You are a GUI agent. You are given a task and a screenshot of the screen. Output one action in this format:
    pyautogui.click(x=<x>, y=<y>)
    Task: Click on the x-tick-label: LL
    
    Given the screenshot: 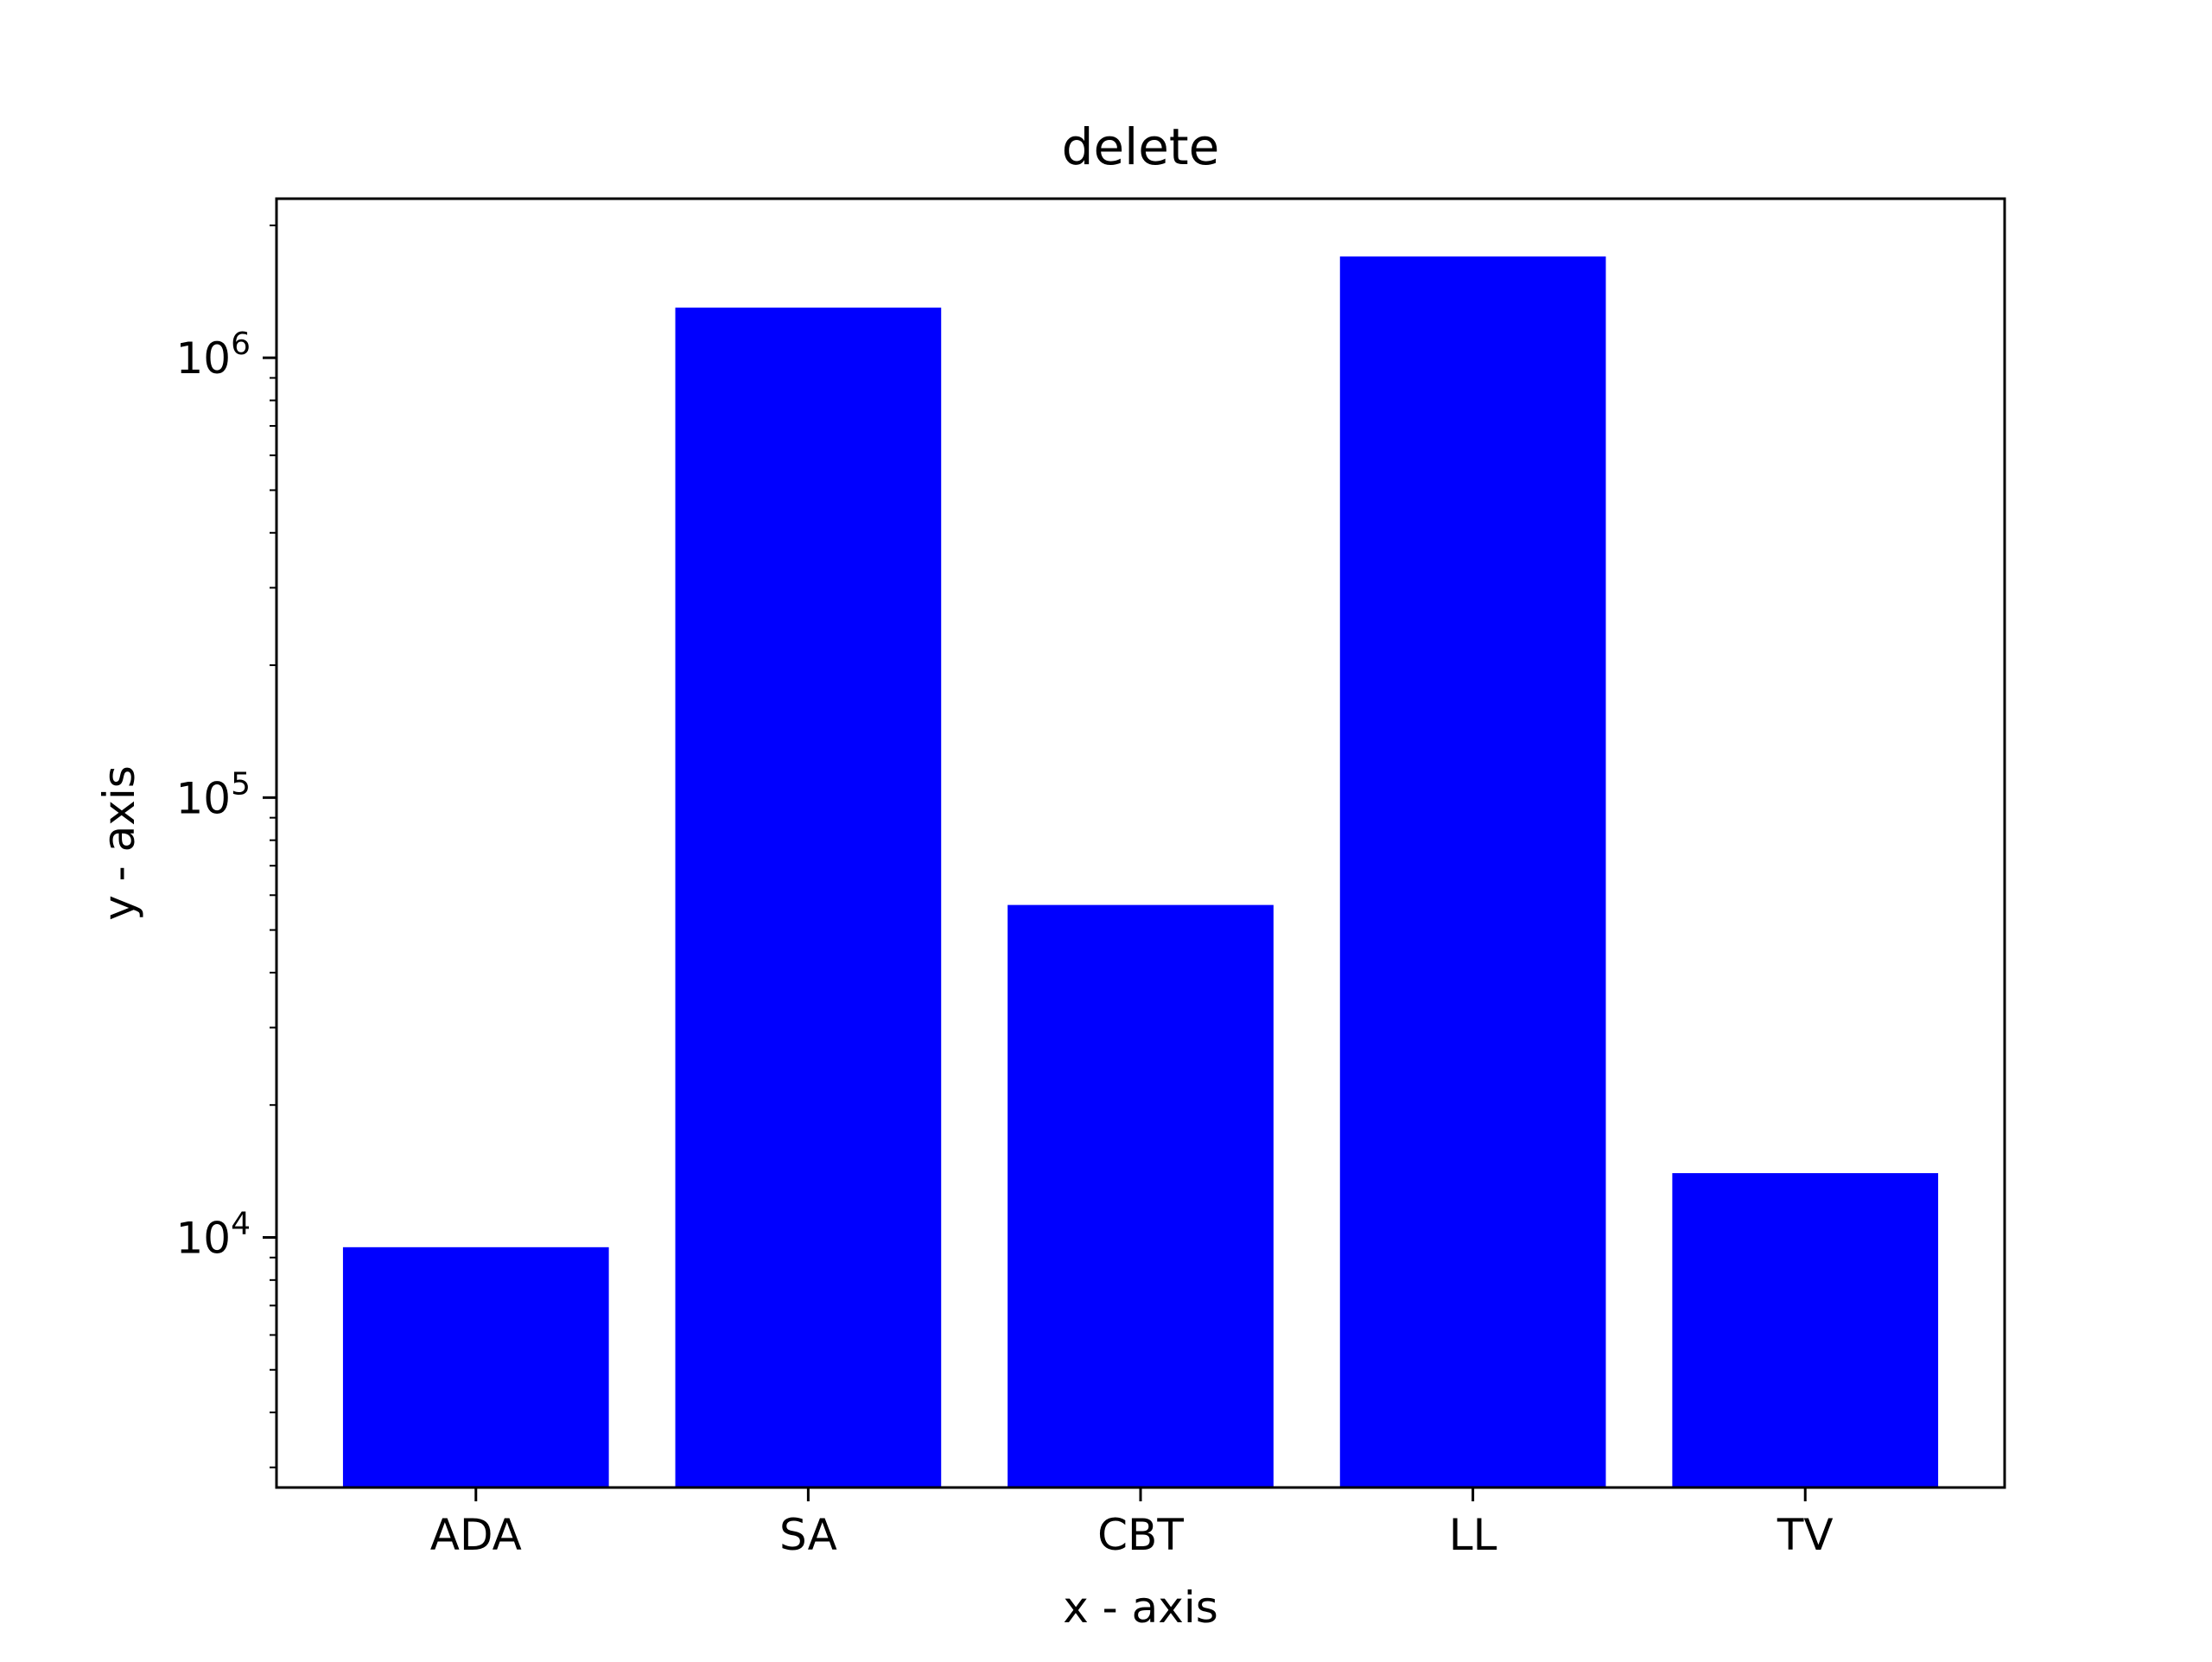 What is the action you would take?
    pyautogui.click(x=1473, y=1535)
    